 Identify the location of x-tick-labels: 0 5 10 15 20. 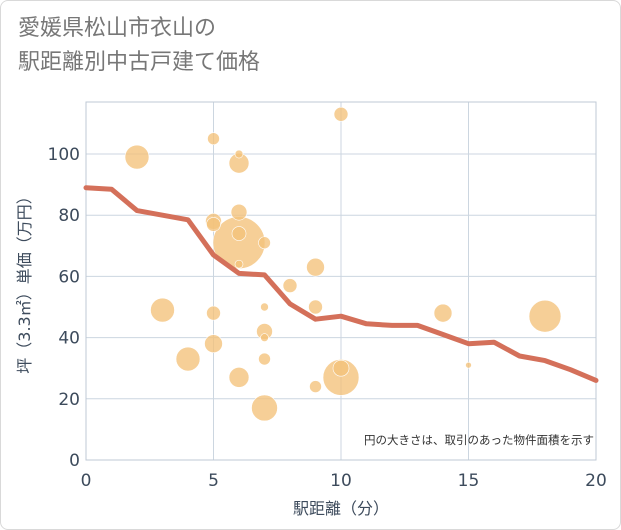
(344, 481).